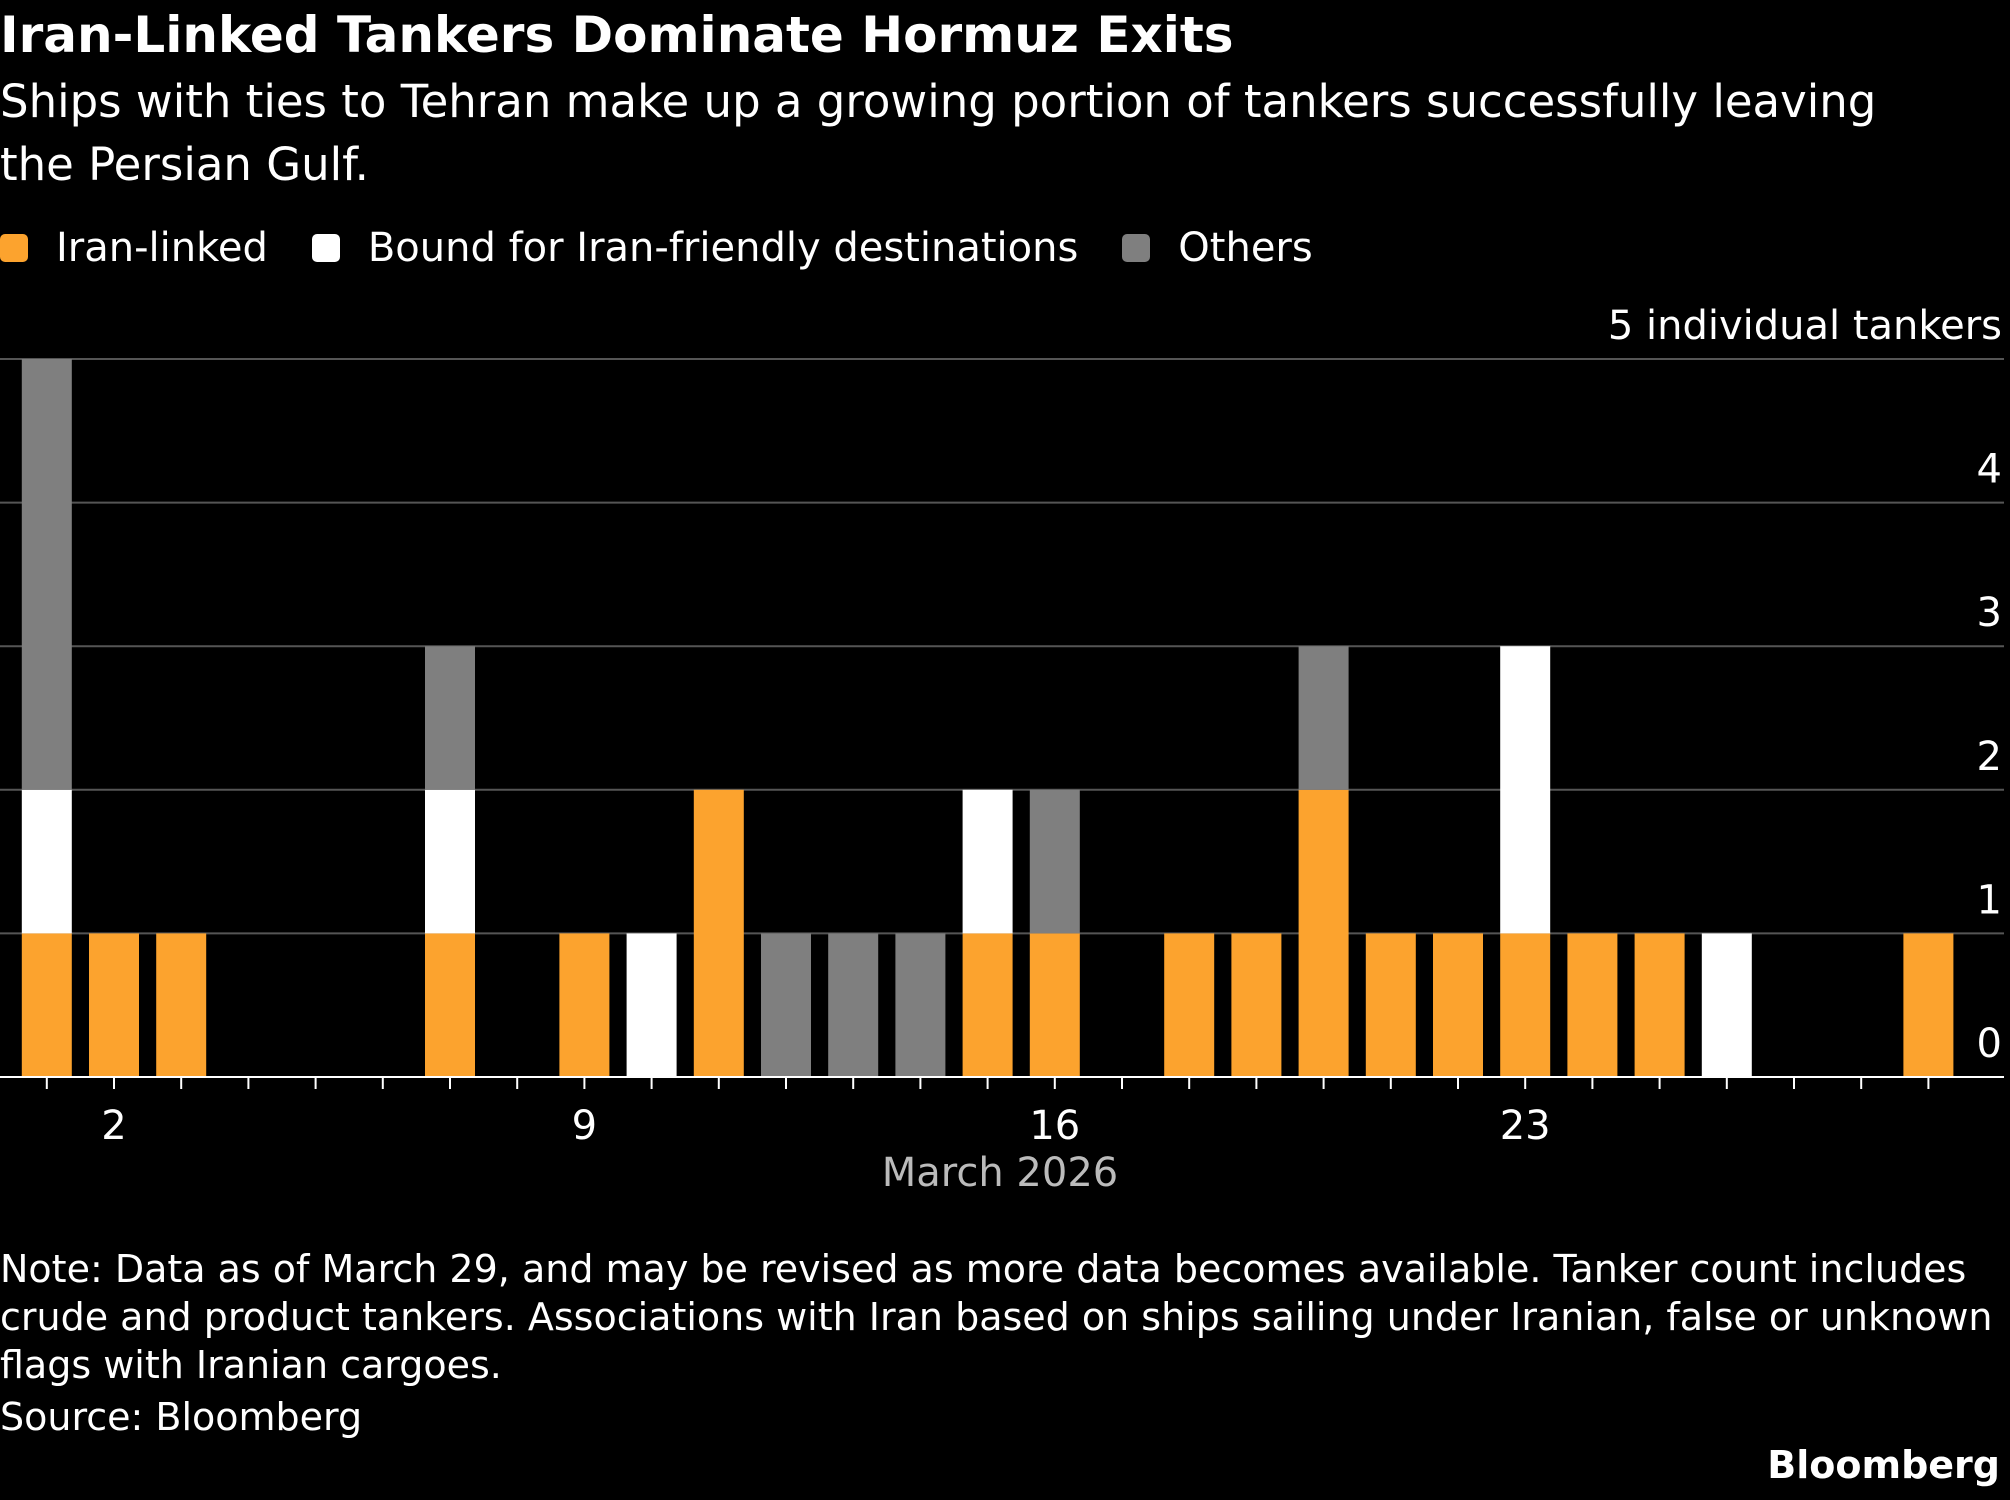 The height and width of the screenshot is (1500, 2010). Describe the element at coordinates (1525, 1126) in the screenshot. I see `x-tick-label: 23` at that location.